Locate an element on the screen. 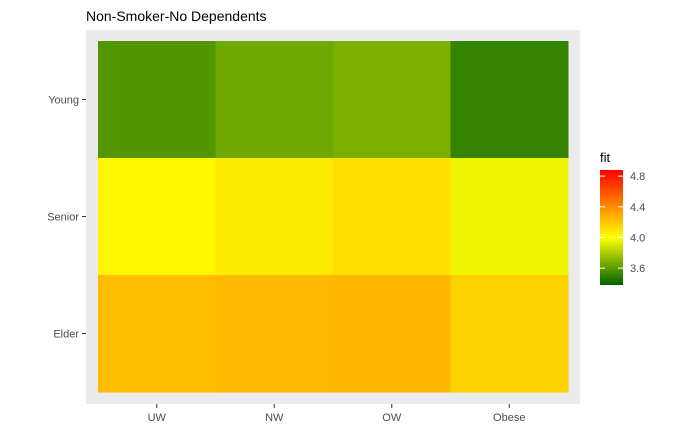 The width and height of the screenshot is (700, 432). heatmap-cell-young-obese is located at coordinates (509, 100).